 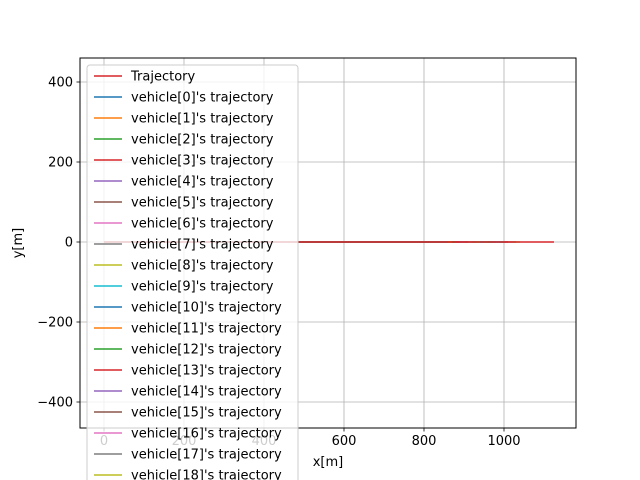 What do you see at coordinates (328, 462) in the screenshot?
I see `x-axis-label: x[m]` at bounding box center [328, 462].